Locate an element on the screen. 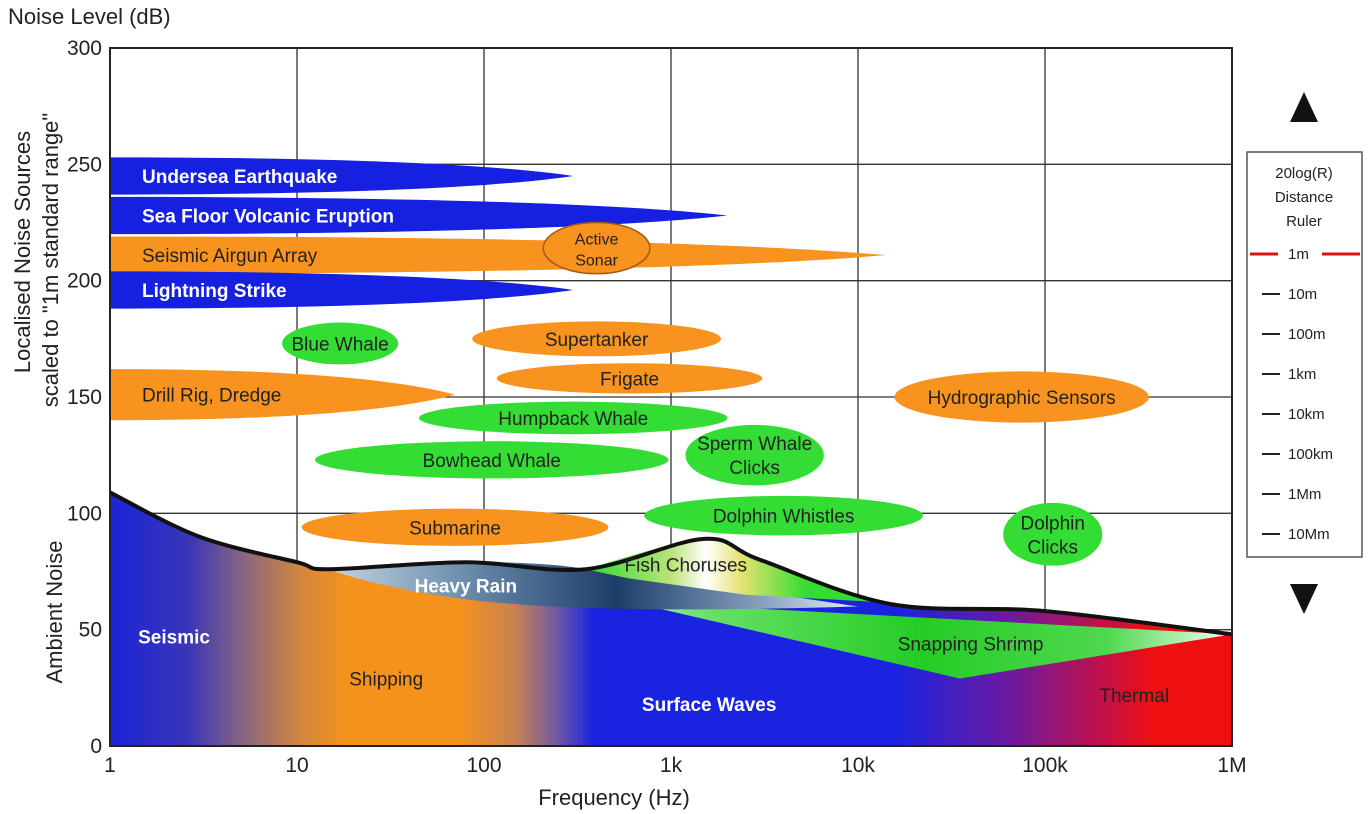  source-seismic-airgun-array: Seismic Airgun Array is located at coordinates (498, 255).